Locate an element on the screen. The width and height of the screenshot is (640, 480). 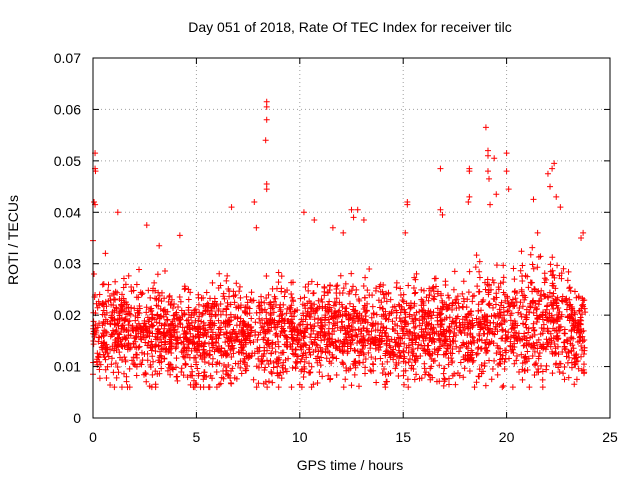
x-axis-label: GPS time / hours is located at coordinates (350, 465).